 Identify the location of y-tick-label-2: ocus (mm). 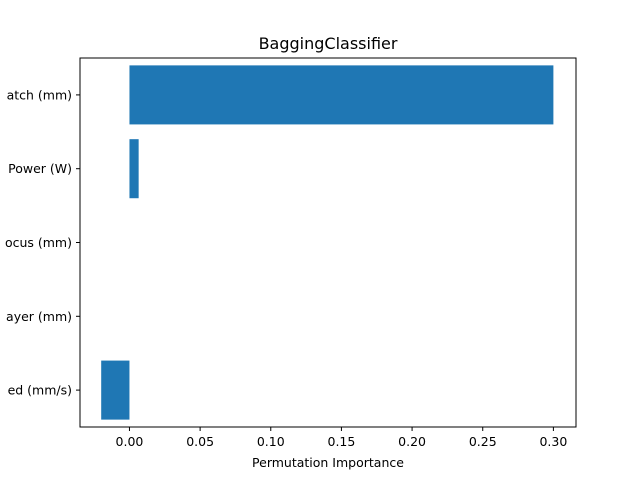
(38, 242).